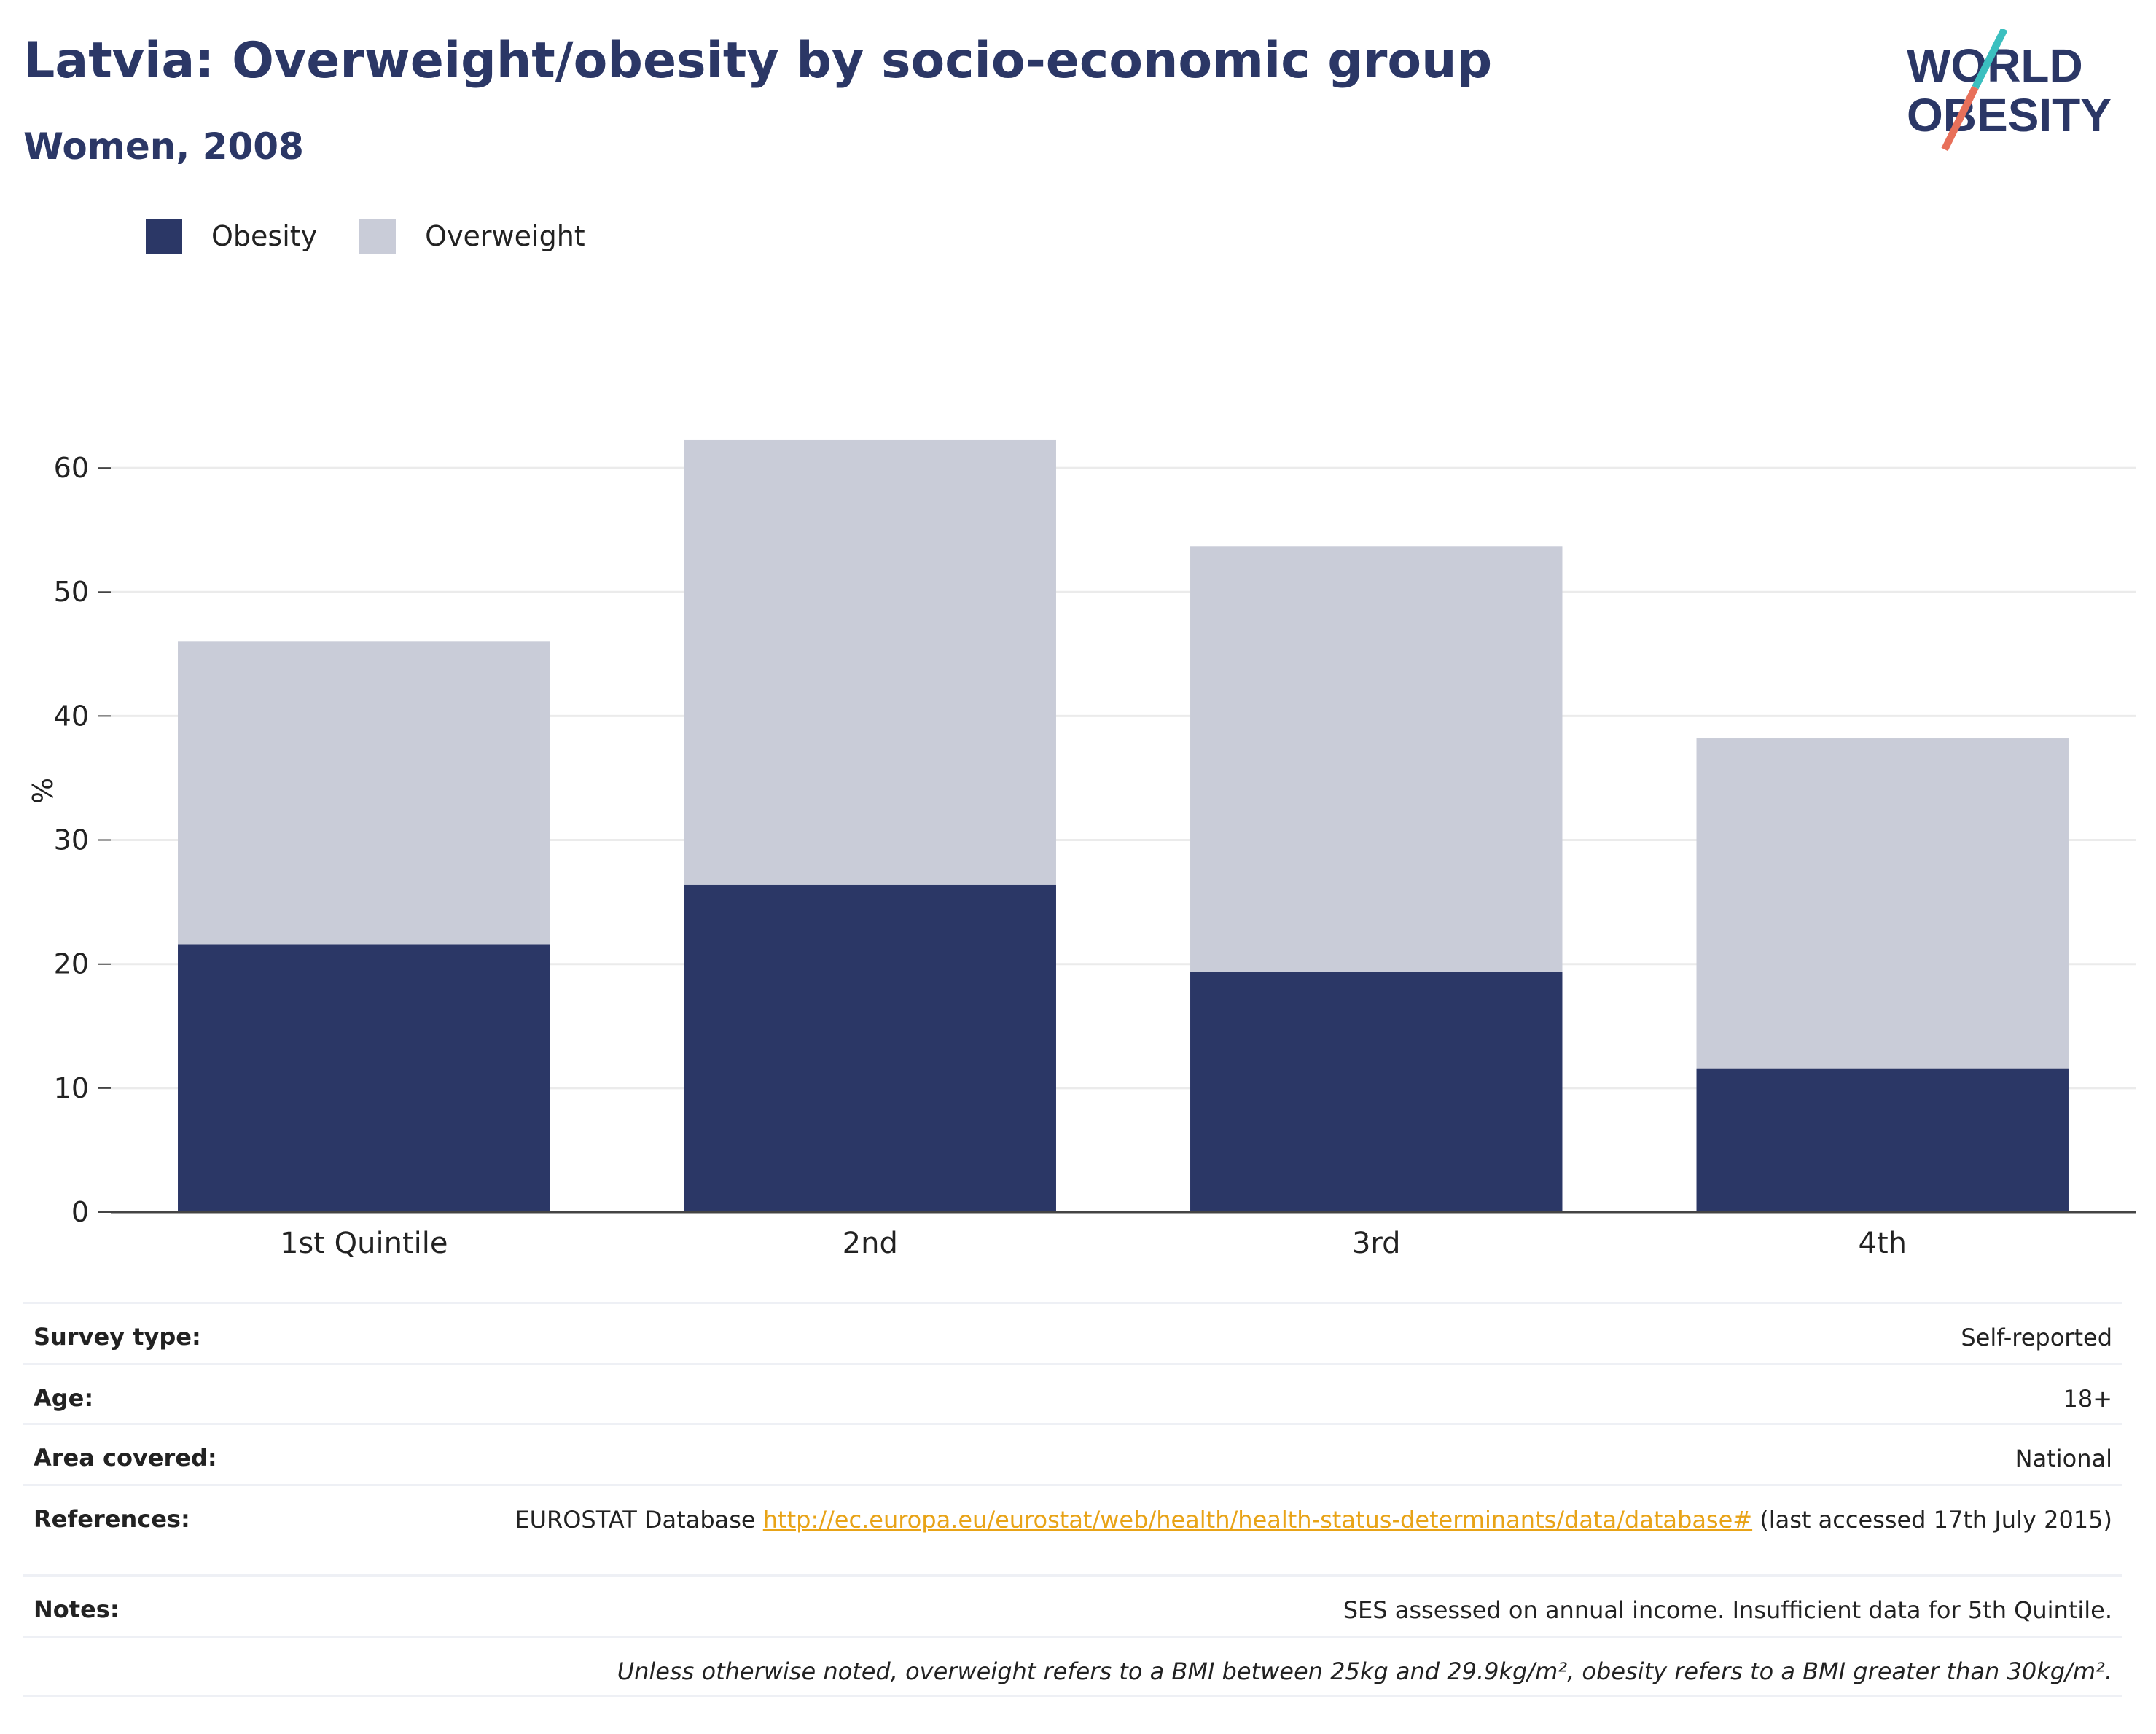 The image size is (2156, 1734). Describe the element at coordinates (2037, 1337) in the screenshot. I see `info-value-survey-type: Self-reported` at that location.